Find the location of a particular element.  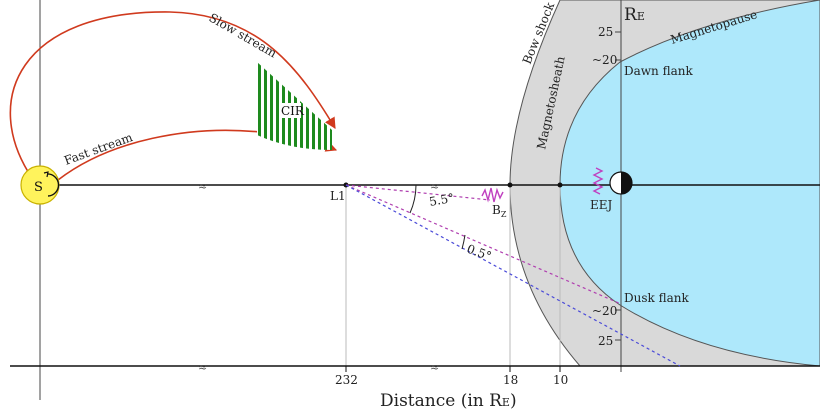

y-tick-top-inner: ~20 is located at coordinates (604, 60).